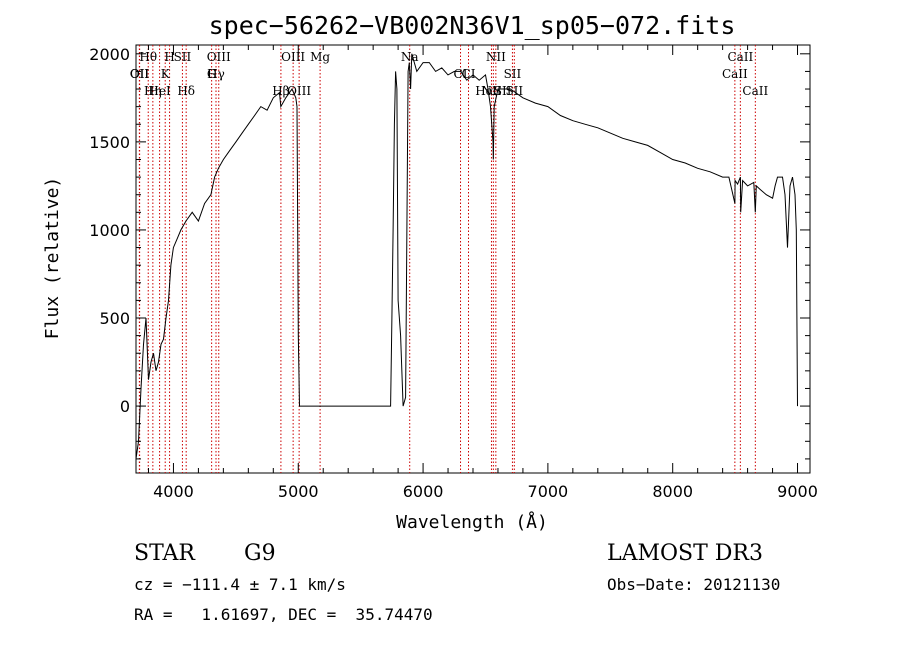 This screenshot has height=649, width=900. What do you see at coordinates (548, 491) in the screenshot?
I see `x-tick-label: 7000` at bounding box center [548, 491].